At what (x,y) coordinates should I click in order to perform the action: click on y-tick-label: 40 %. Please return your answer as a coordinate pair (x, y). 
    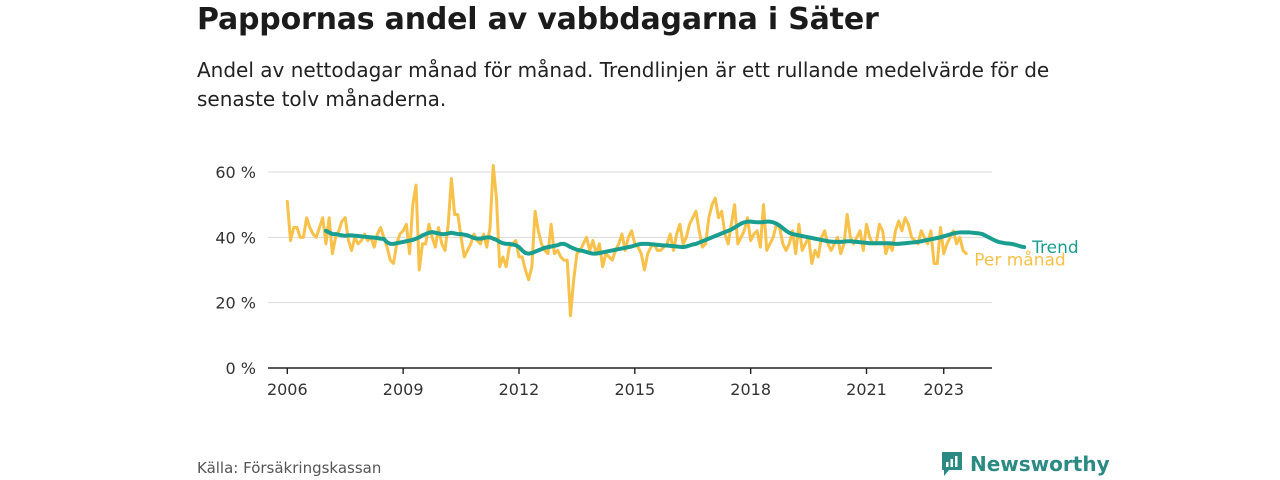
    Looking at the image, I should click on (235, 237).